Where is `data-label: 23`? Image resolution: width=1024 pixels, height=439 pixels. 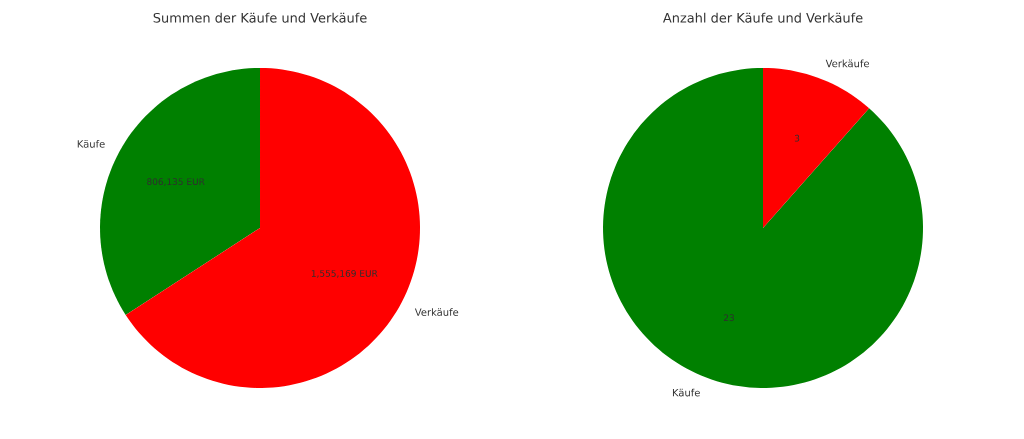 data-label: 23 is located at coordinates (728, 318).